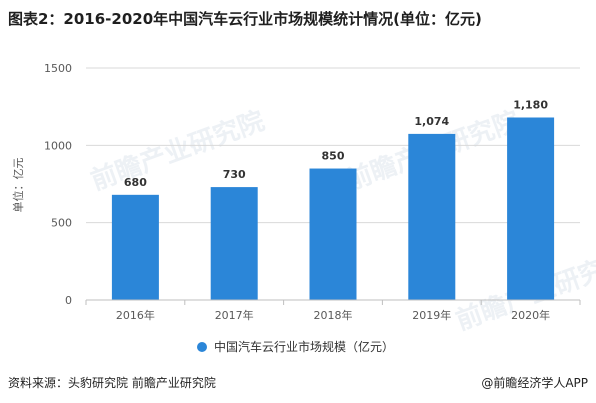  What do you see at coordinates (530, 315) in the screenshot?
I see `x-tick-label: 2020年` at bounding box center [530, 315].